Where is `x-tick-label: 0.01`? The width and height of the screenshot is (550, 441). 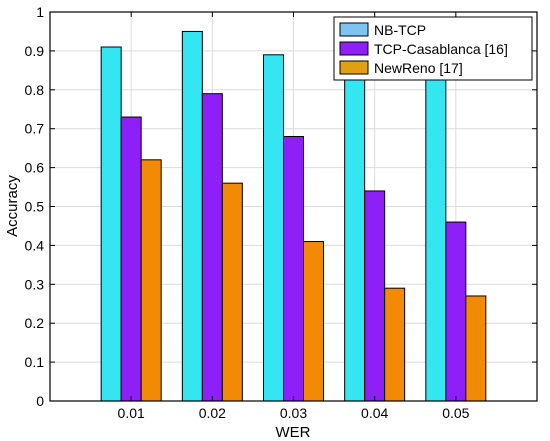
x-tick-label: 0.01 is located at coordinates (131, 413).